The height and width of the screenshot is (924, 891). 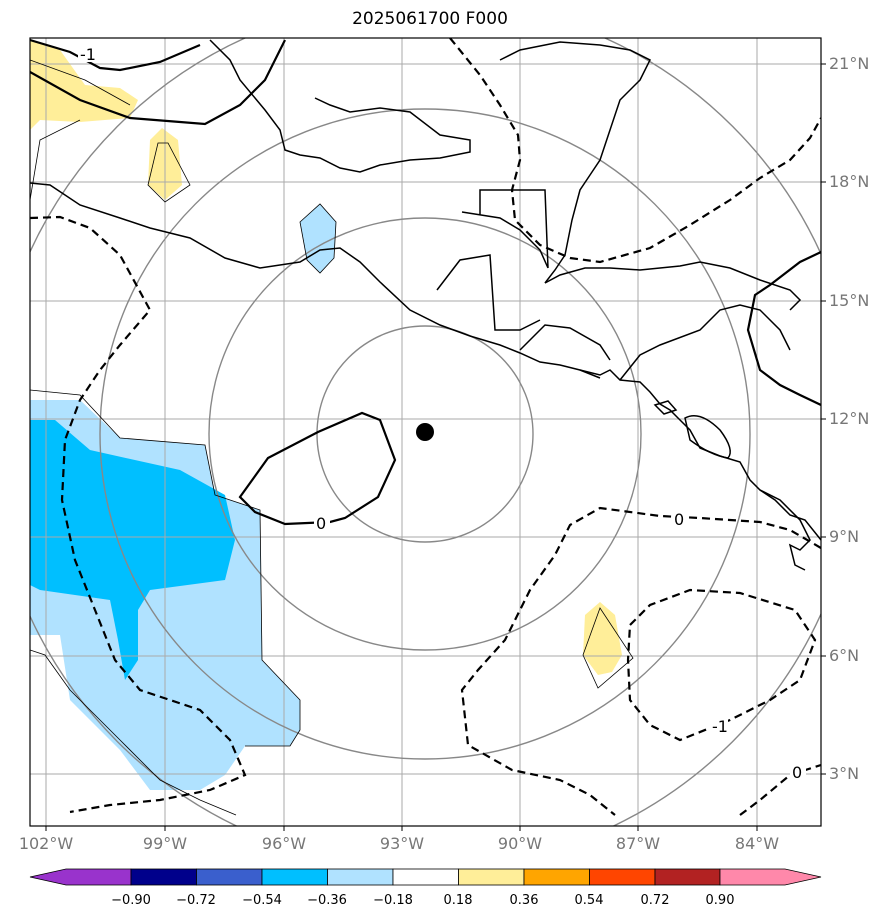 I want to click on lat-label: 9°N, so click(x=844, y=536).